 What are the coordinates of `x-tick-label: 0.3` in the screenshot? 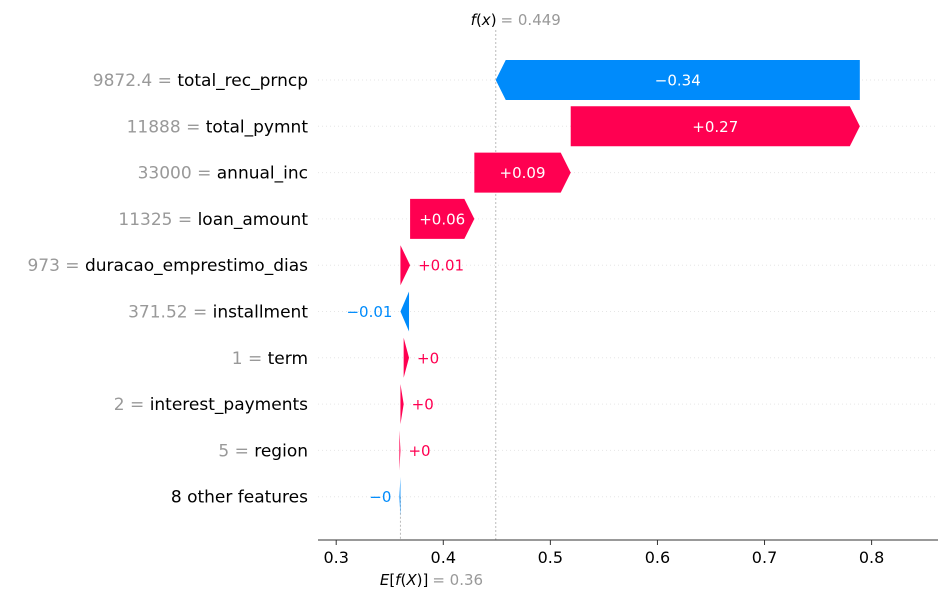 It's located at (335, 557).